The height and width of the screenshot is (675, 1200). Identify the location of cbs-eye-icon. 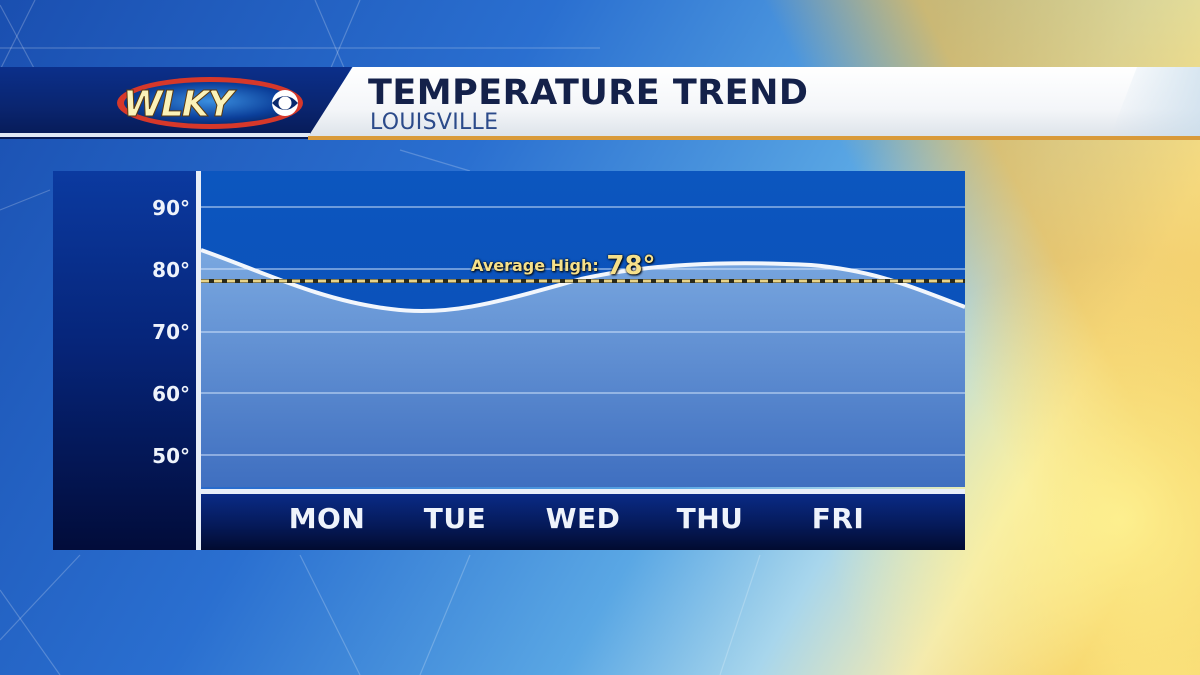
(285, 103).